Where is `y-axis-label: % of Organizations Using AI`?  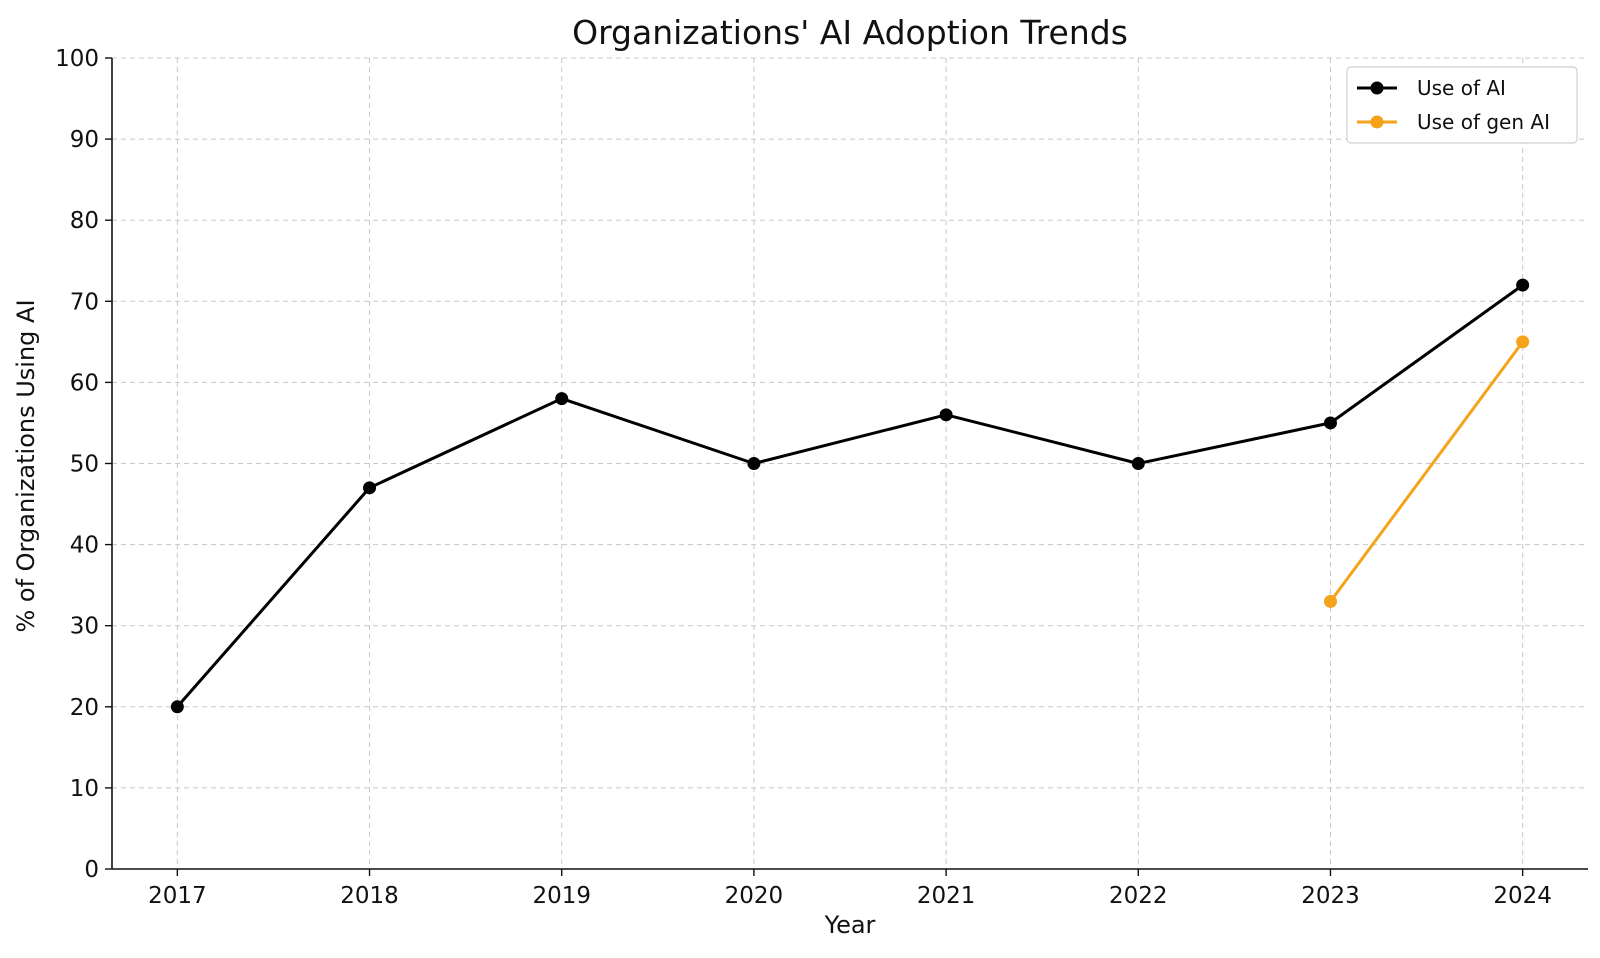 y-axis-label: % of Organizations Using AI is located at coordinates (26, 465).